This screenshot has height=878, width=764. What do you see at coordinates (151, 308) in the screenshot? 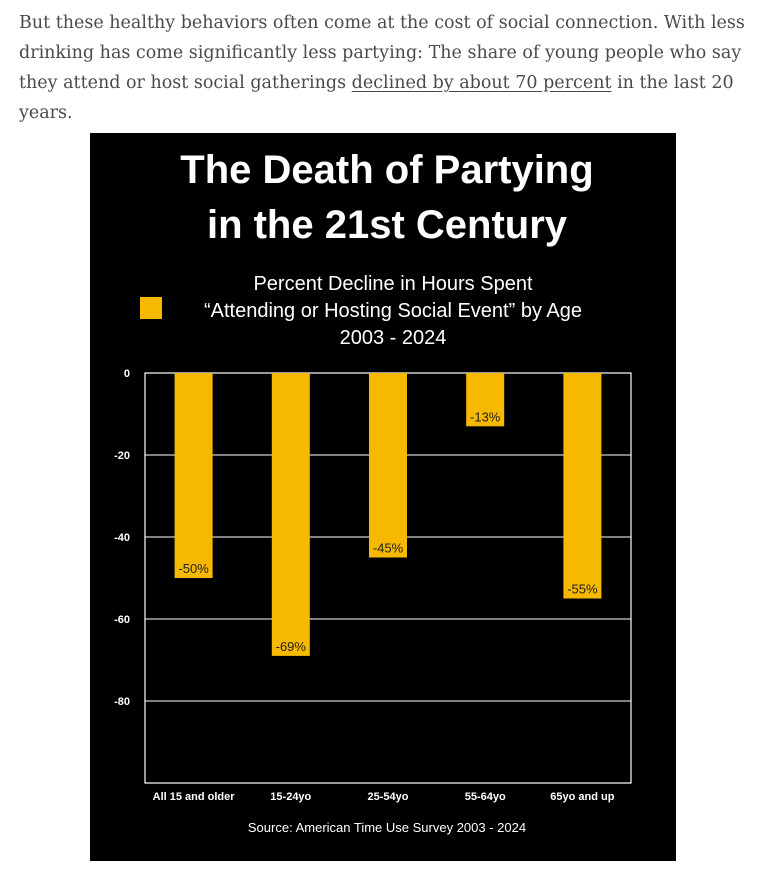
I see `legend-swatch` at bounding box center [151, 308].